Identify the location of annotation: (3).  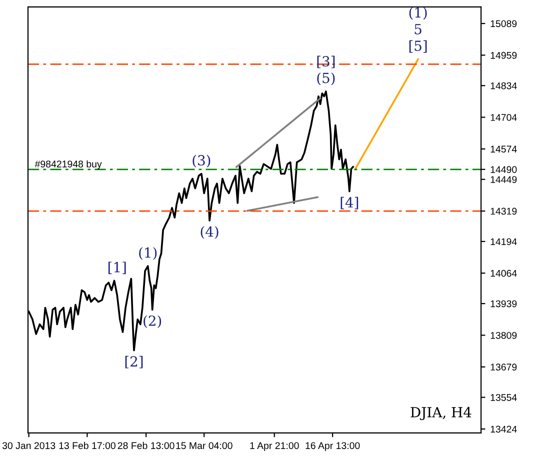
(201, 161).